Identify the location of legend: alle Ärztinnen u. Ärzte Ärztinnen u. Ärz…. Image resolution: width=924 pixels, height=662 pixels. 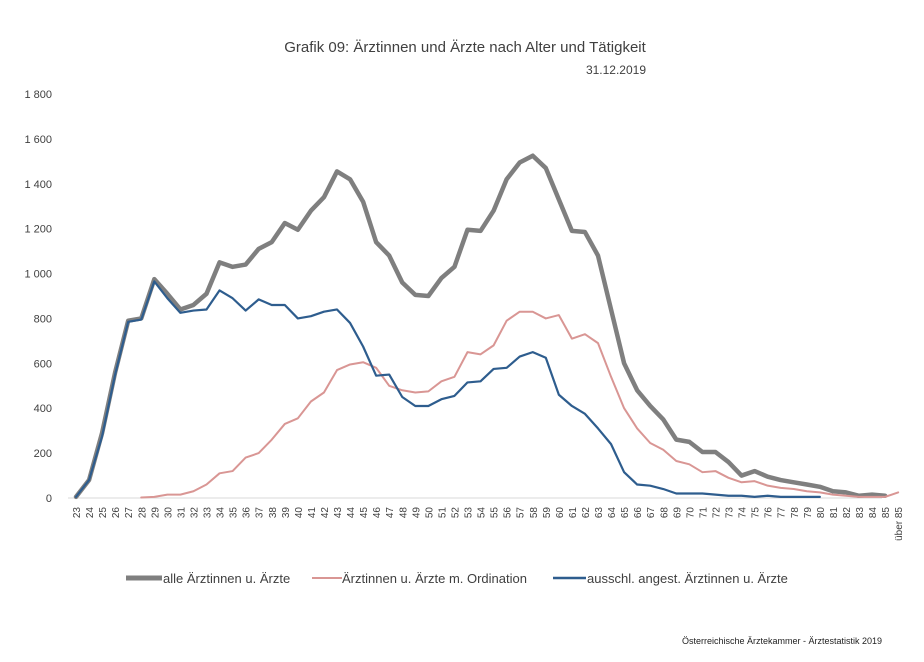
(457, 578).